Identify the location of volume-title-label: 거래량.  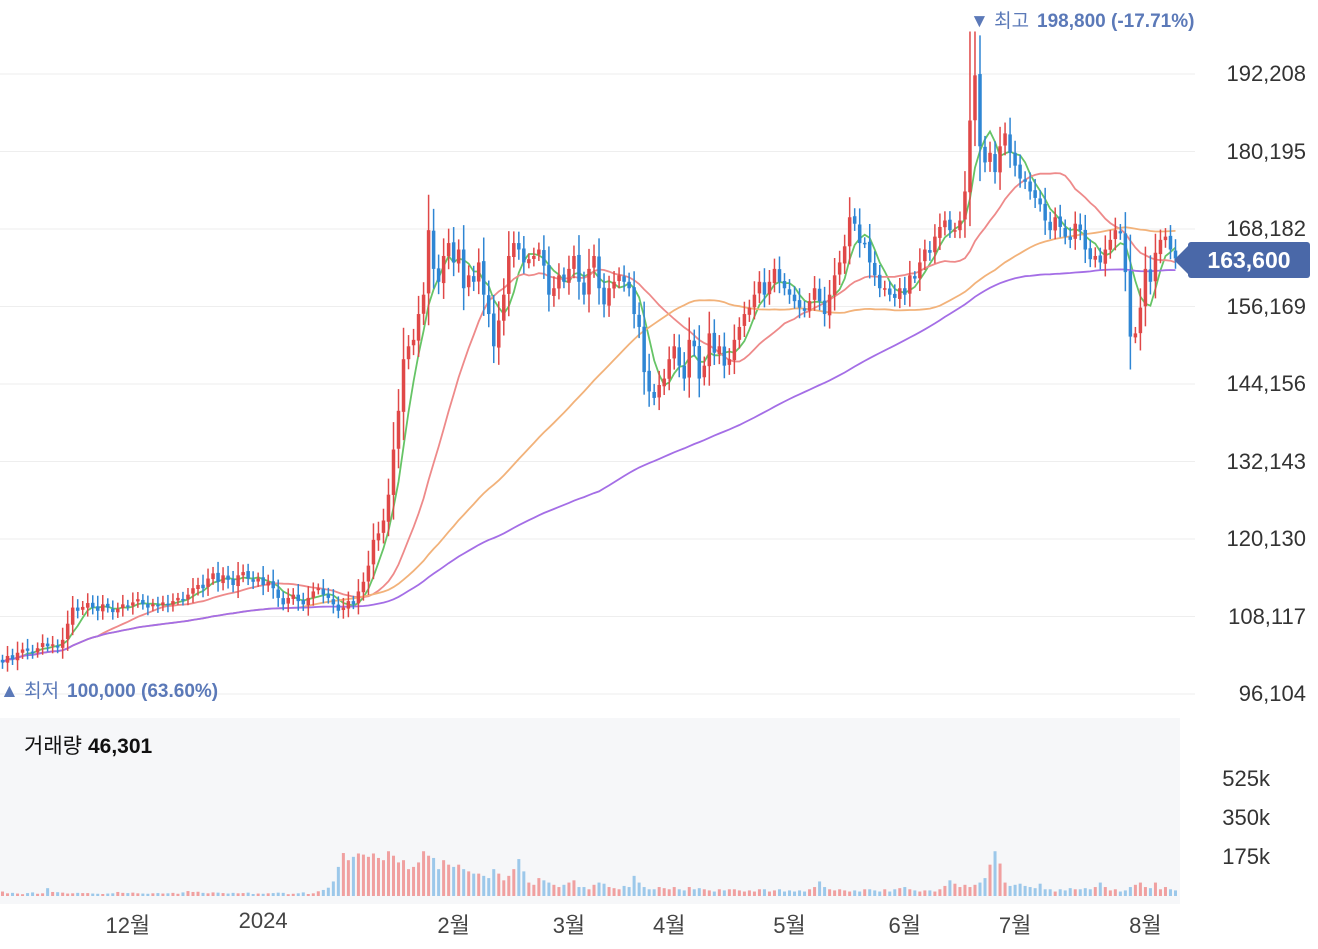
(53, 746).